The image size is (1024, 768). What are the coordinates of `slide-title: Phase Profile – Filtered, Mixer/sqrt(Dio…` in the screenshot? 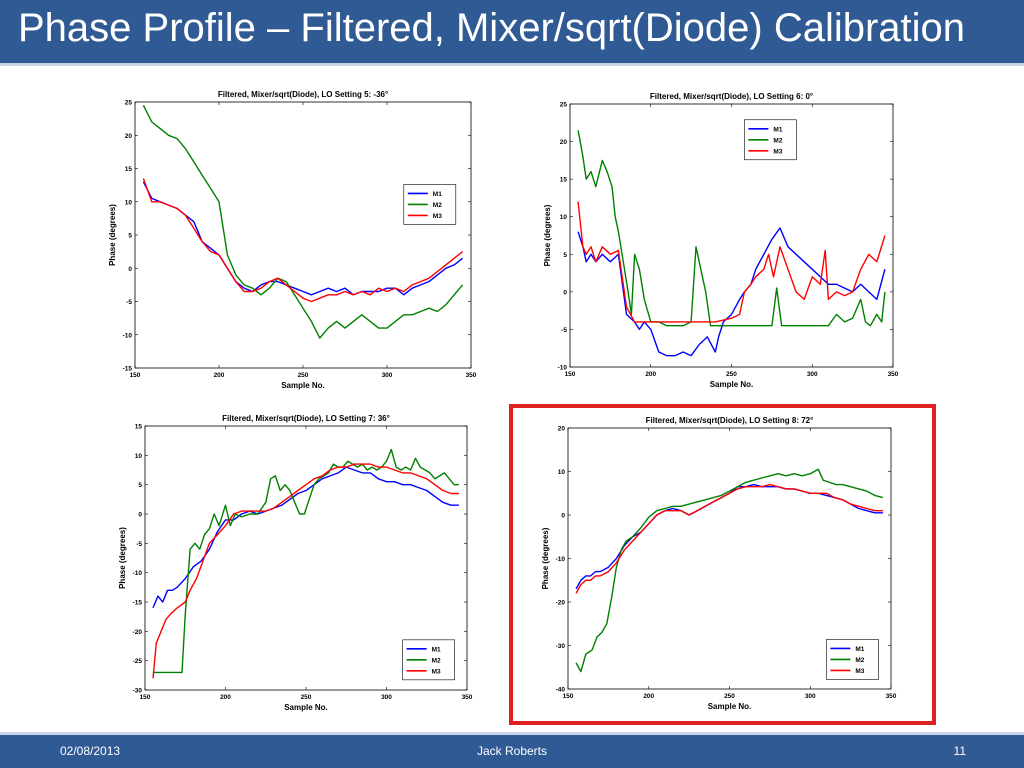 It's located at (492, 28).